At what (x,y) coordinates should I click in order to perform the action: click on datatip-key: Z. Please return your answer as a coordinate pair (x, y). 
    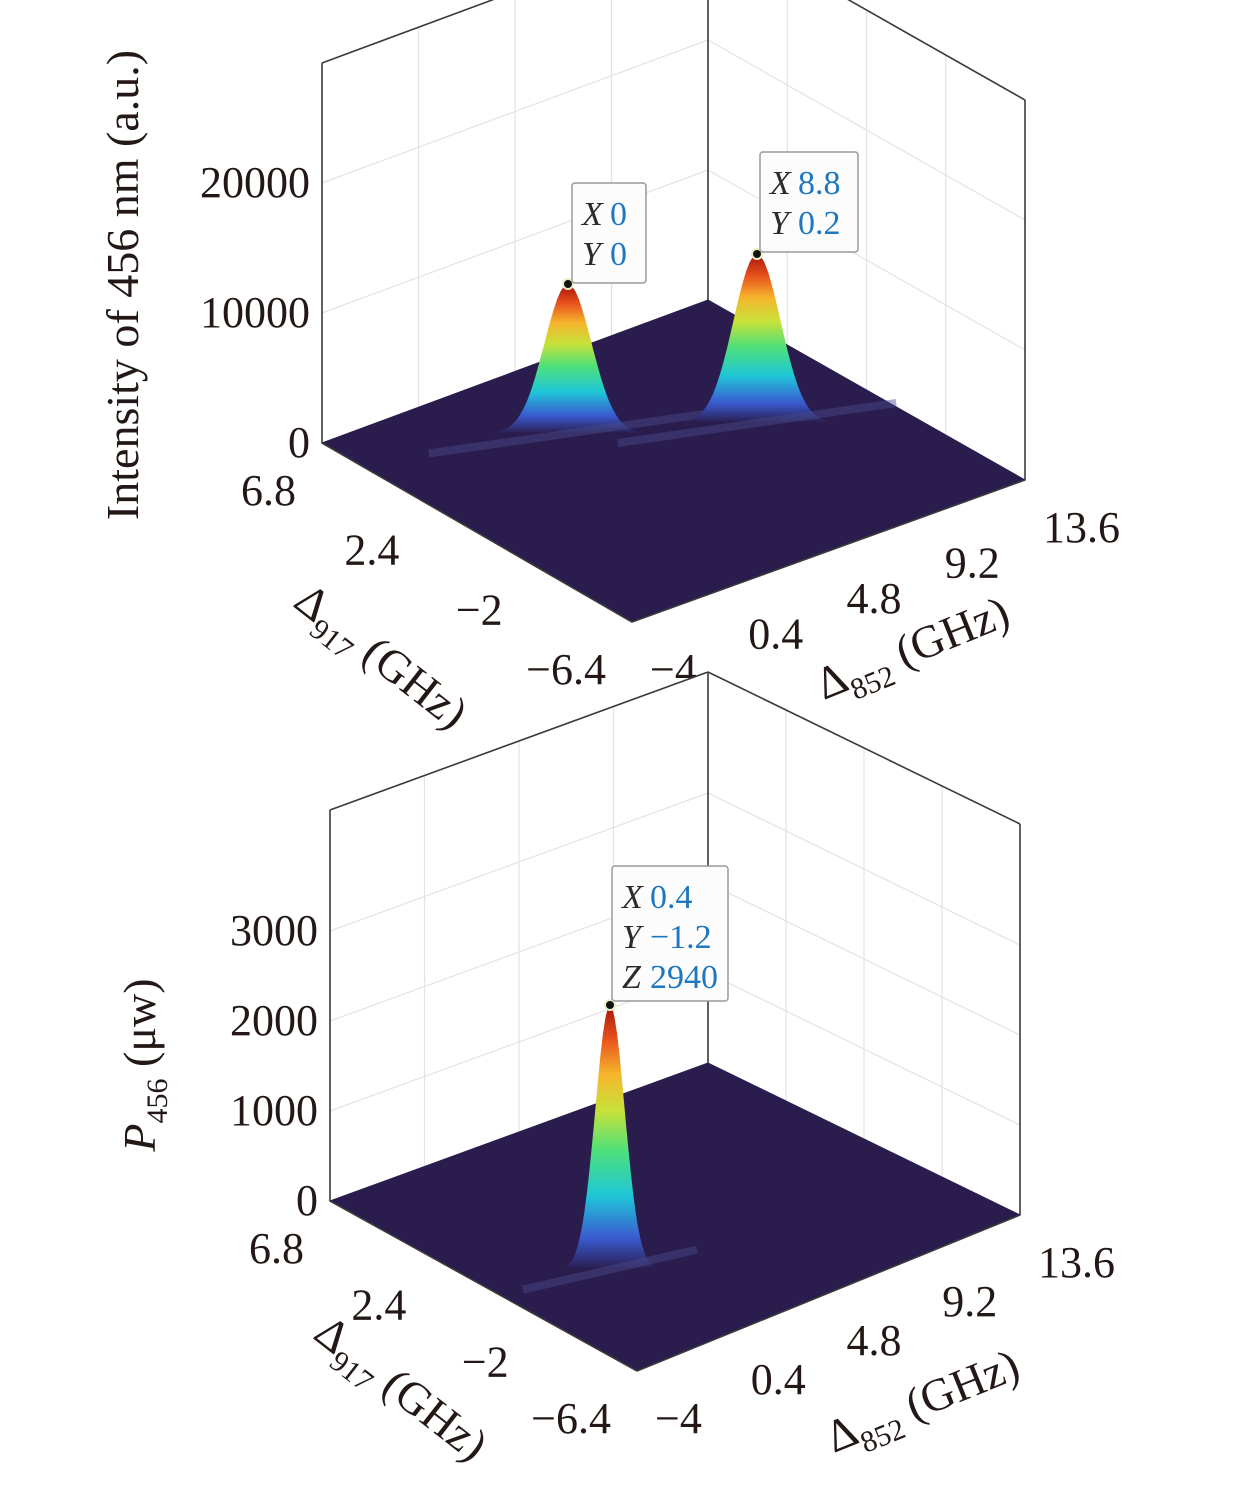
    Looking at the image, I should click on (632, 977).